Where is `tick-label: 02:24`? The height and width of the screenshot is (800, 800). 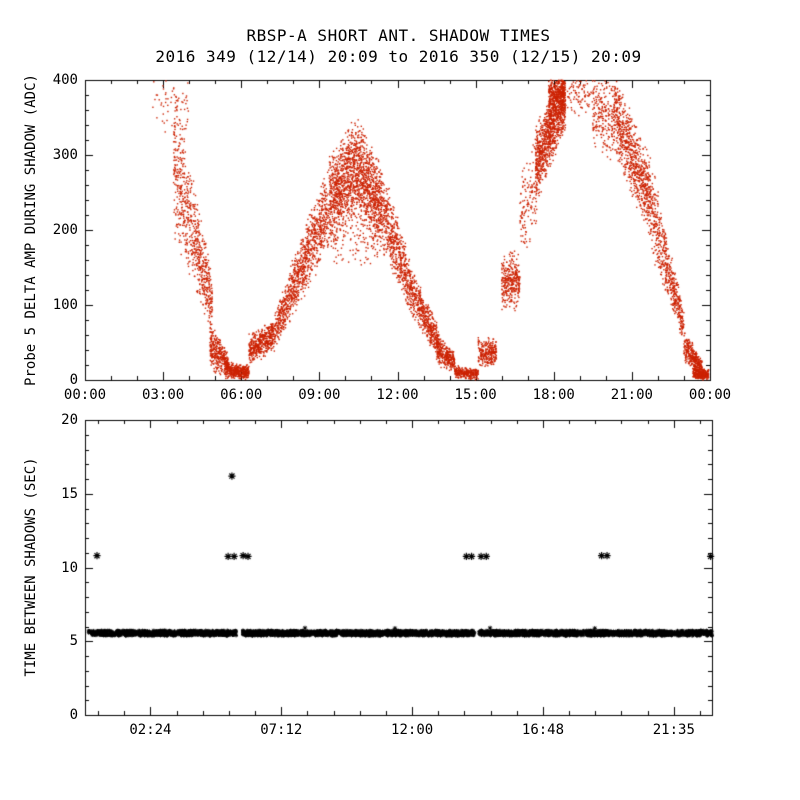
tick-label: 02:24 is located at coordinates (150, 730).